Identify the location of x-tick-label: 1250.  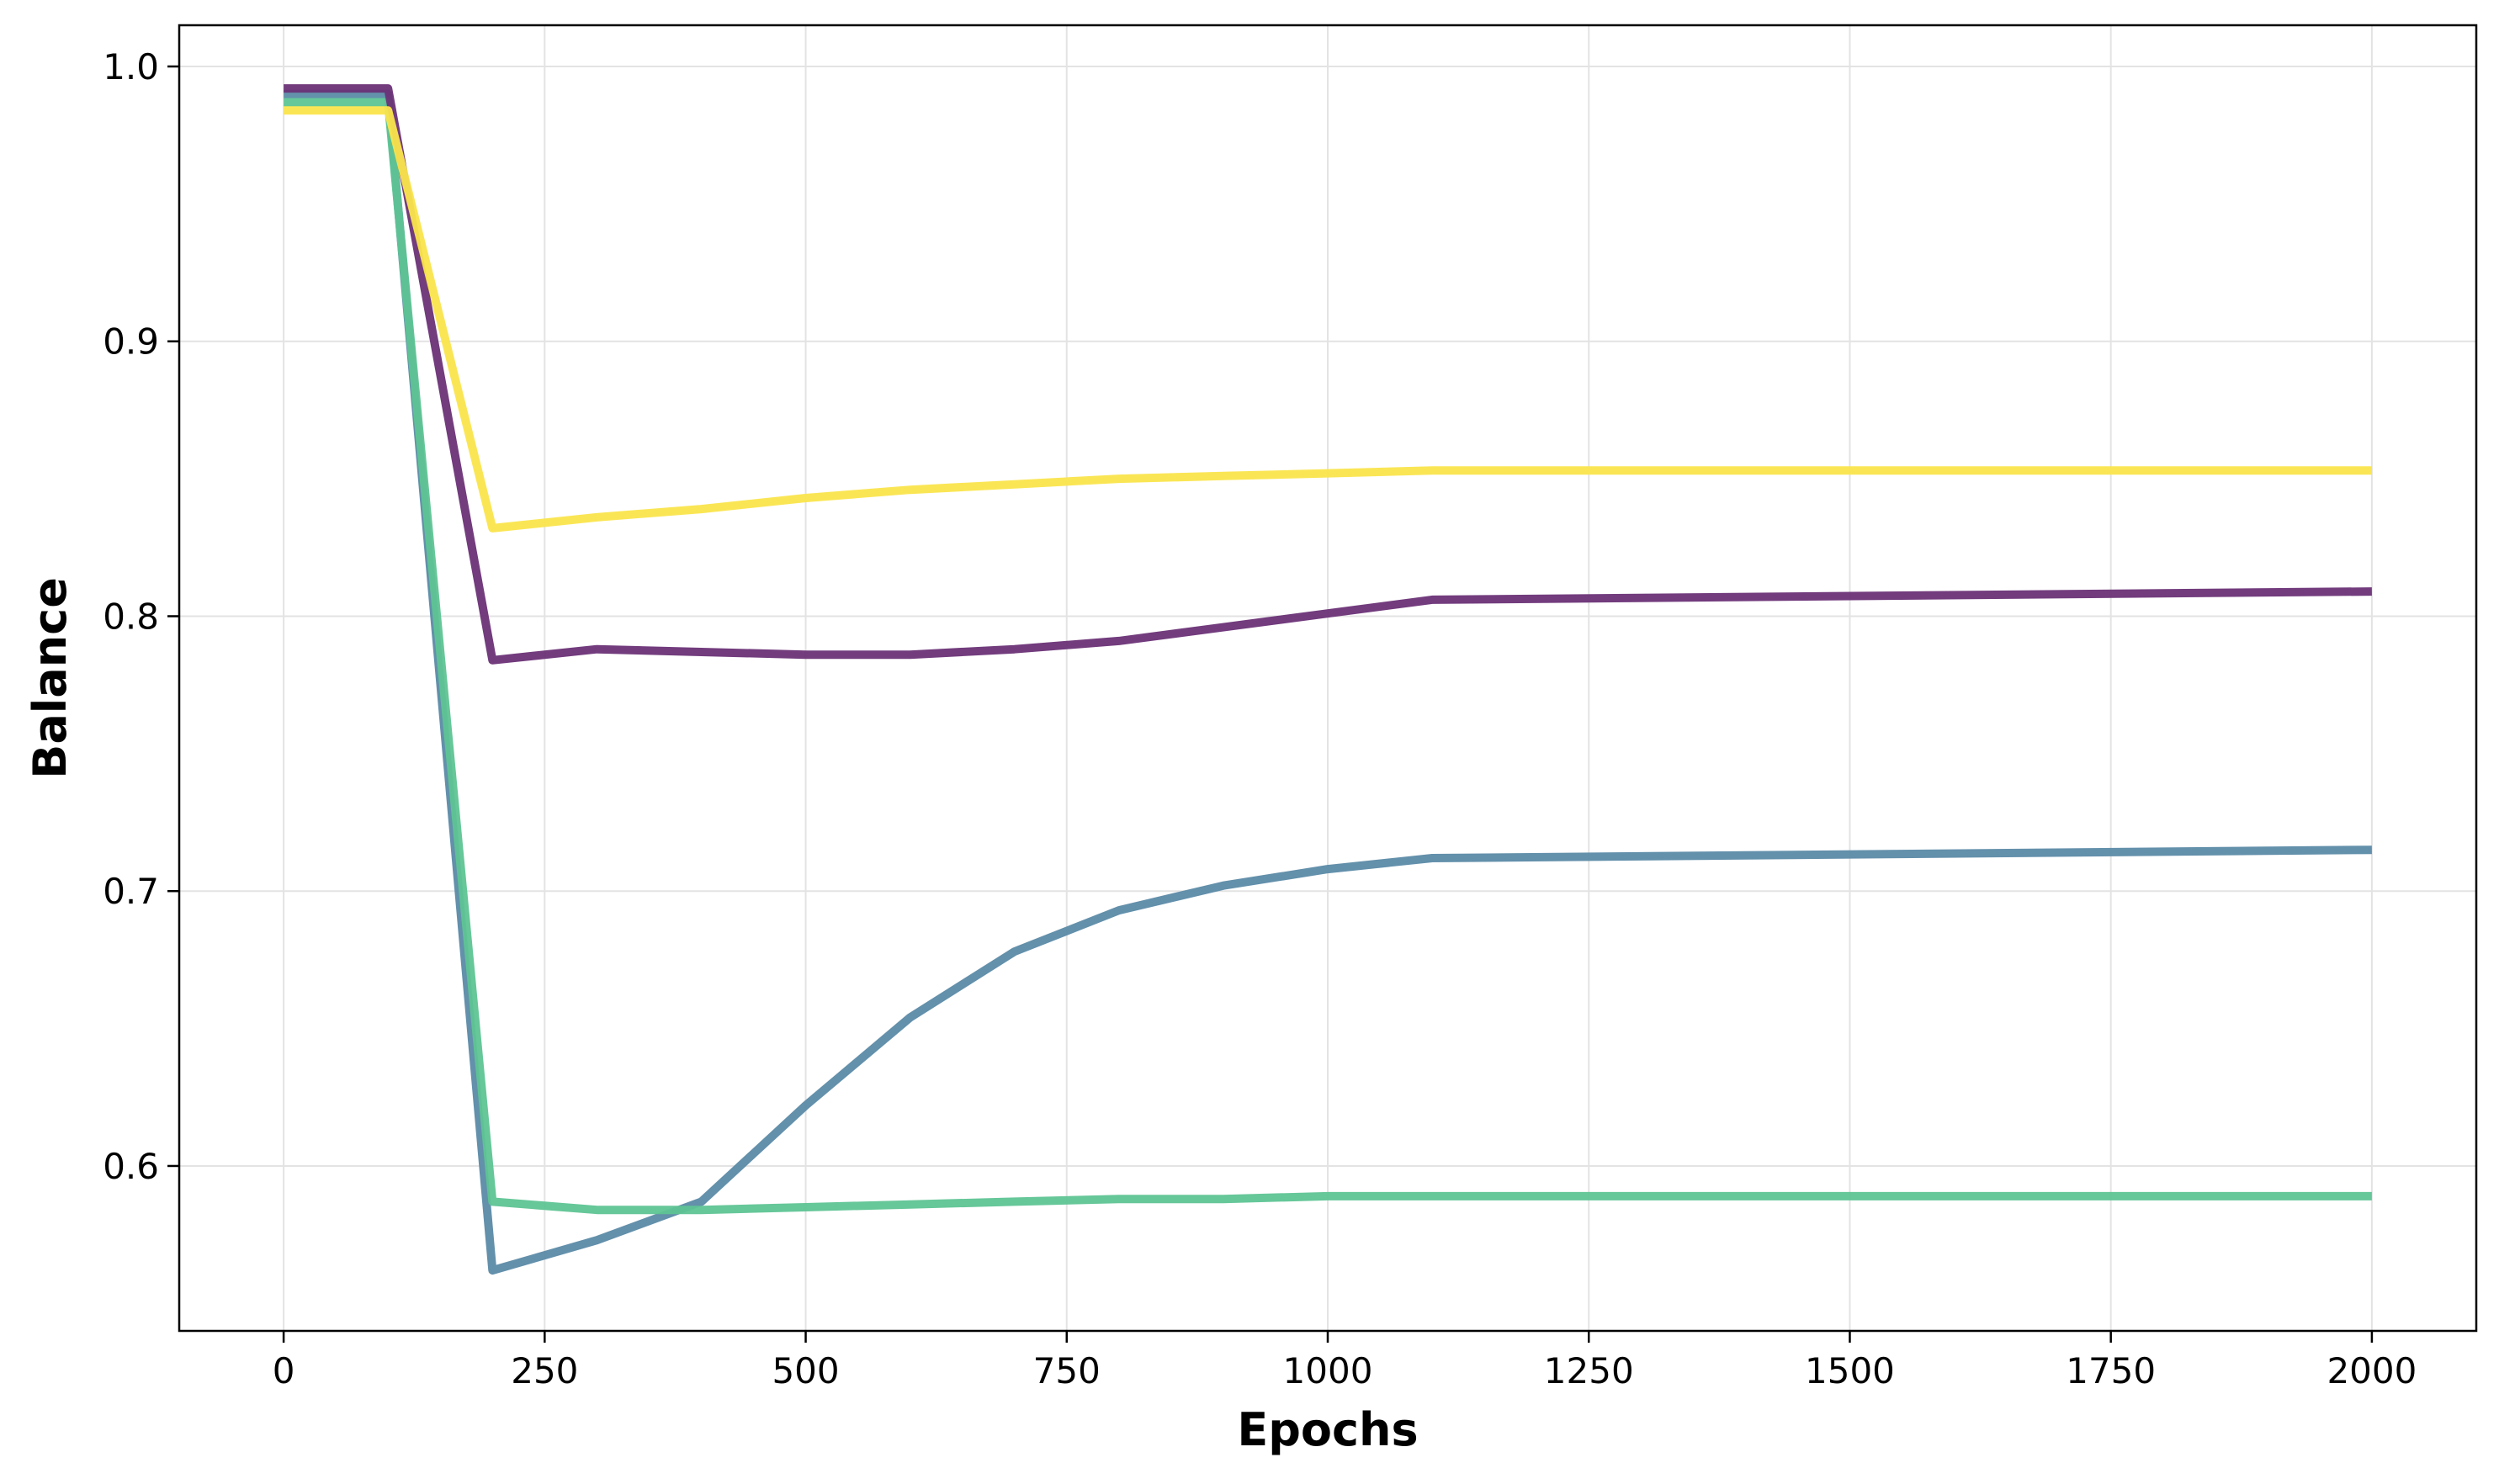
(1589, 1370).